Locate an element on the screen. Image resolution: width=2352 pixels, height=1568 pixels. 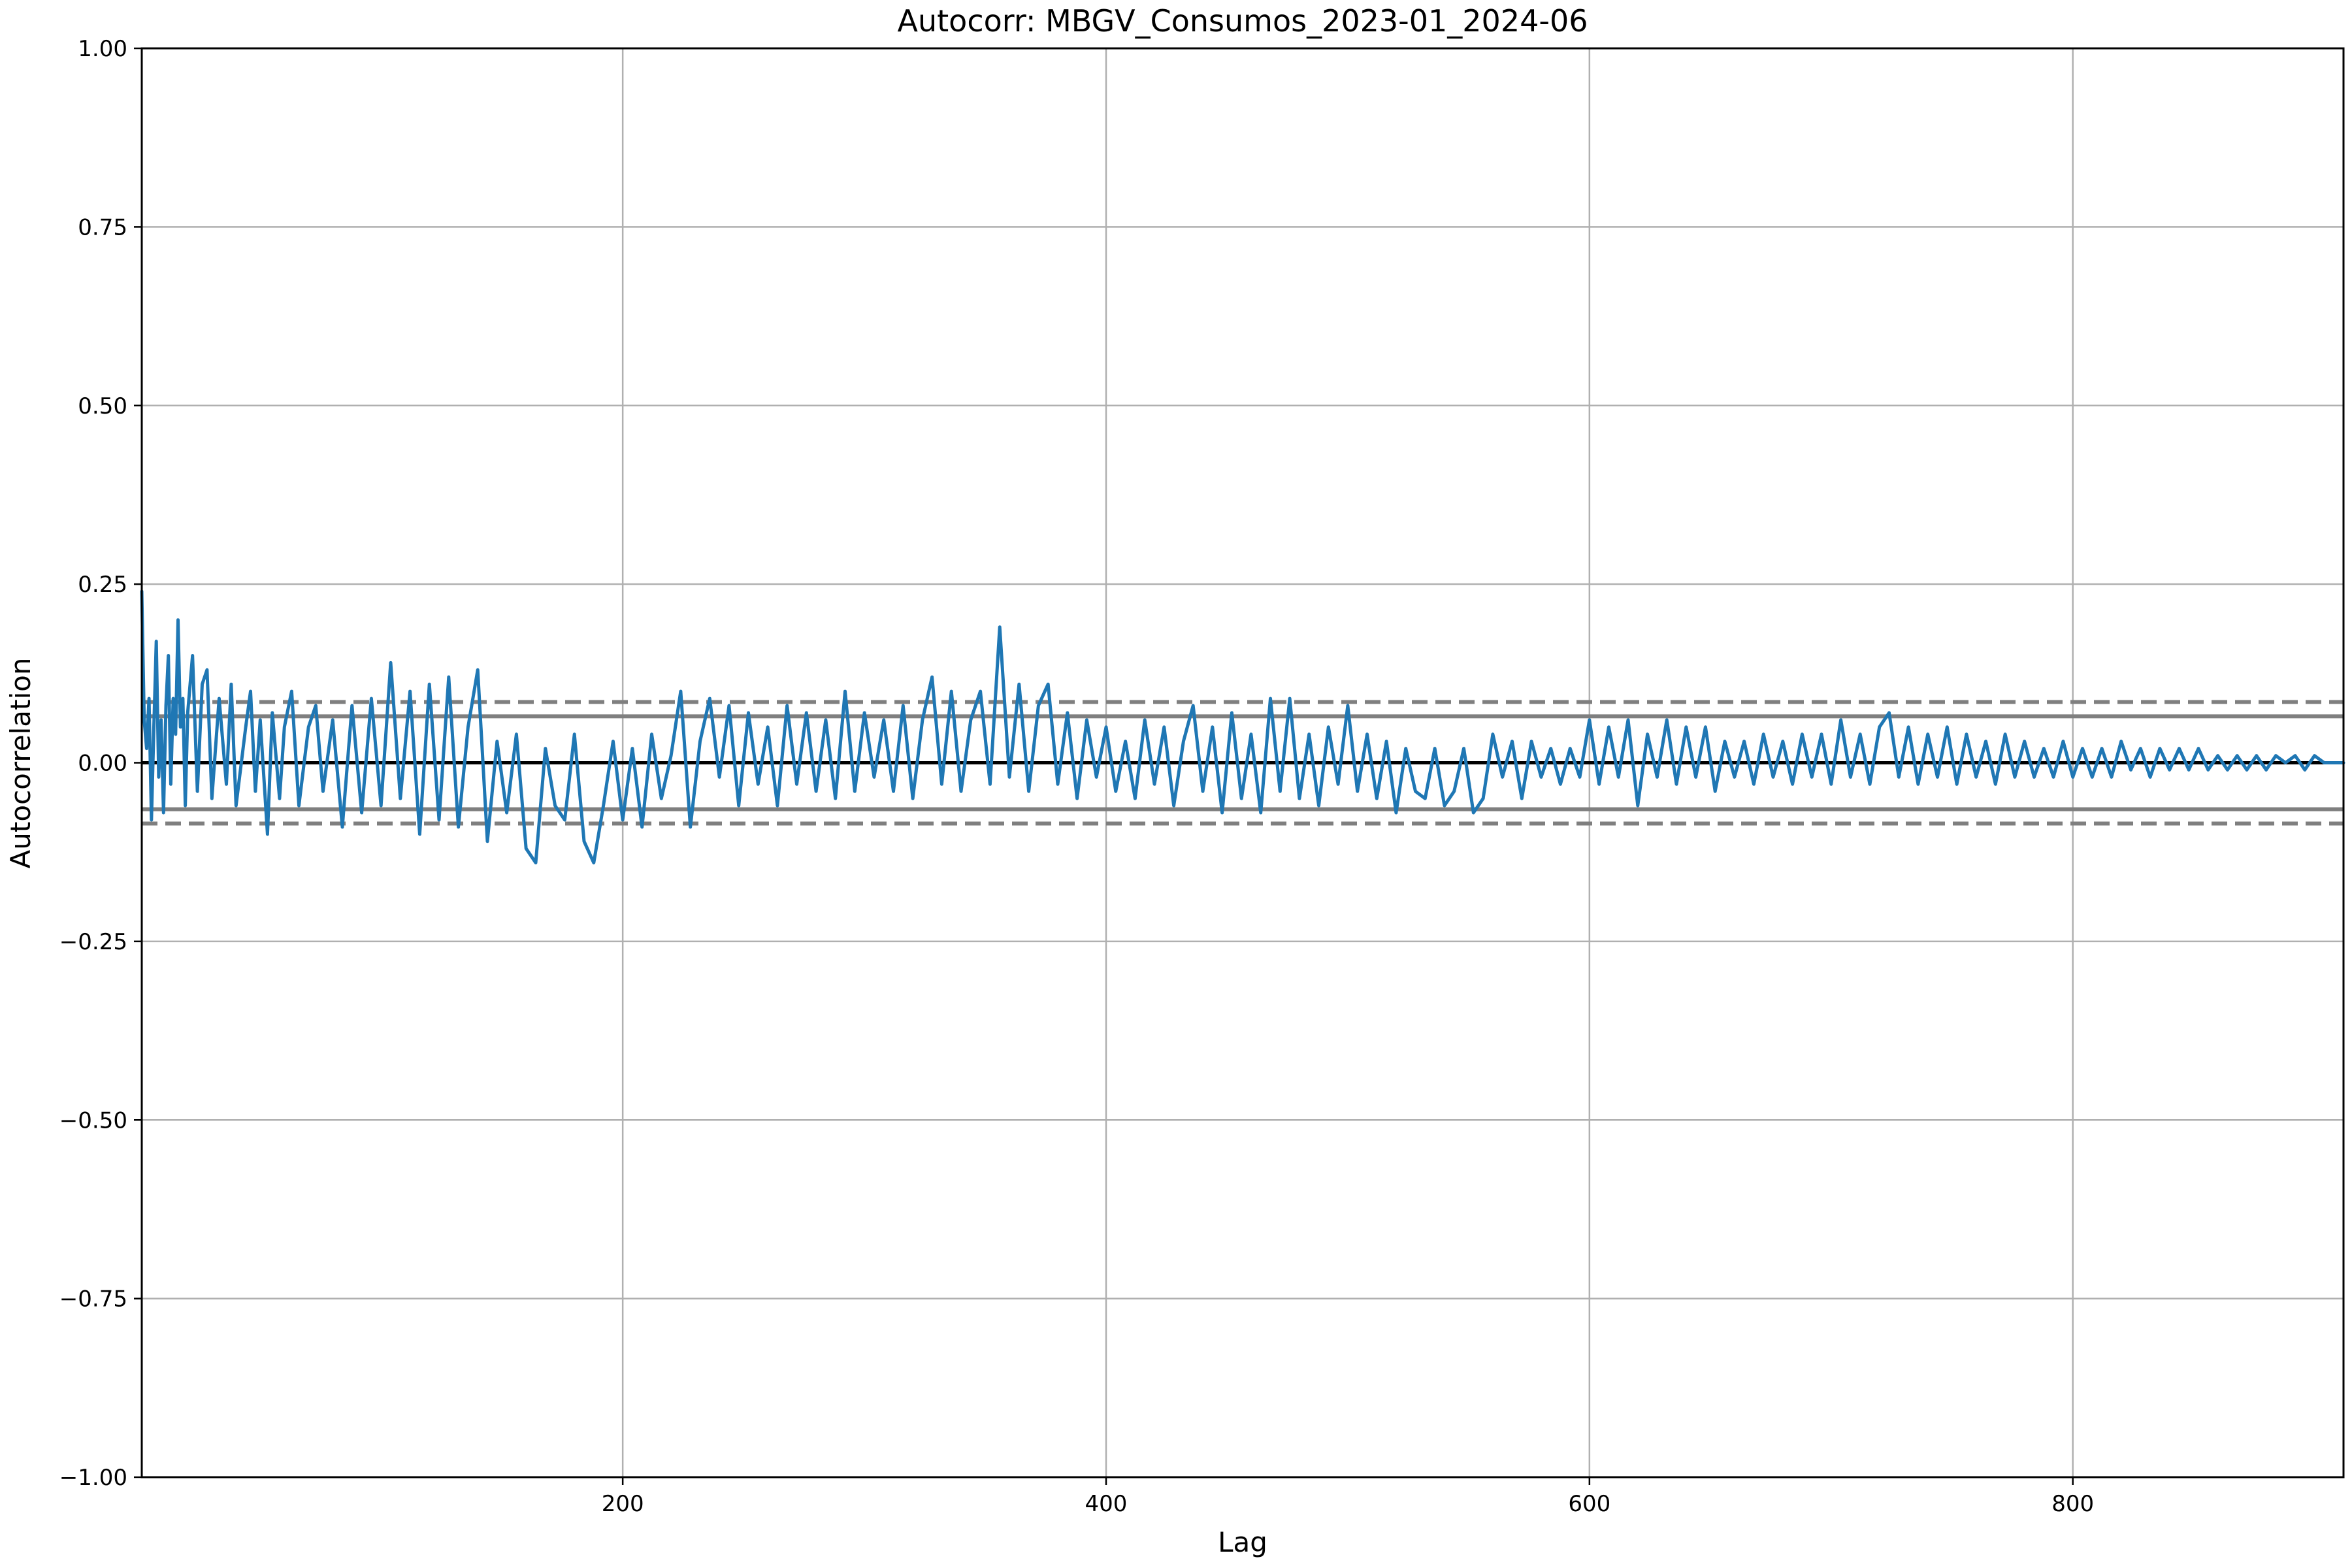
y-tick-label: 0.50 is located at coordinates (102, 406).